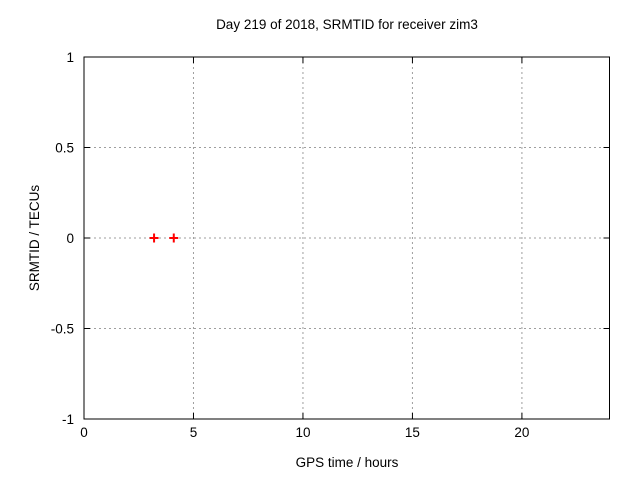  Describe the element at coordinates (62, 329) in the screenshot. I see `y-tick-label: -0.5` at that location.